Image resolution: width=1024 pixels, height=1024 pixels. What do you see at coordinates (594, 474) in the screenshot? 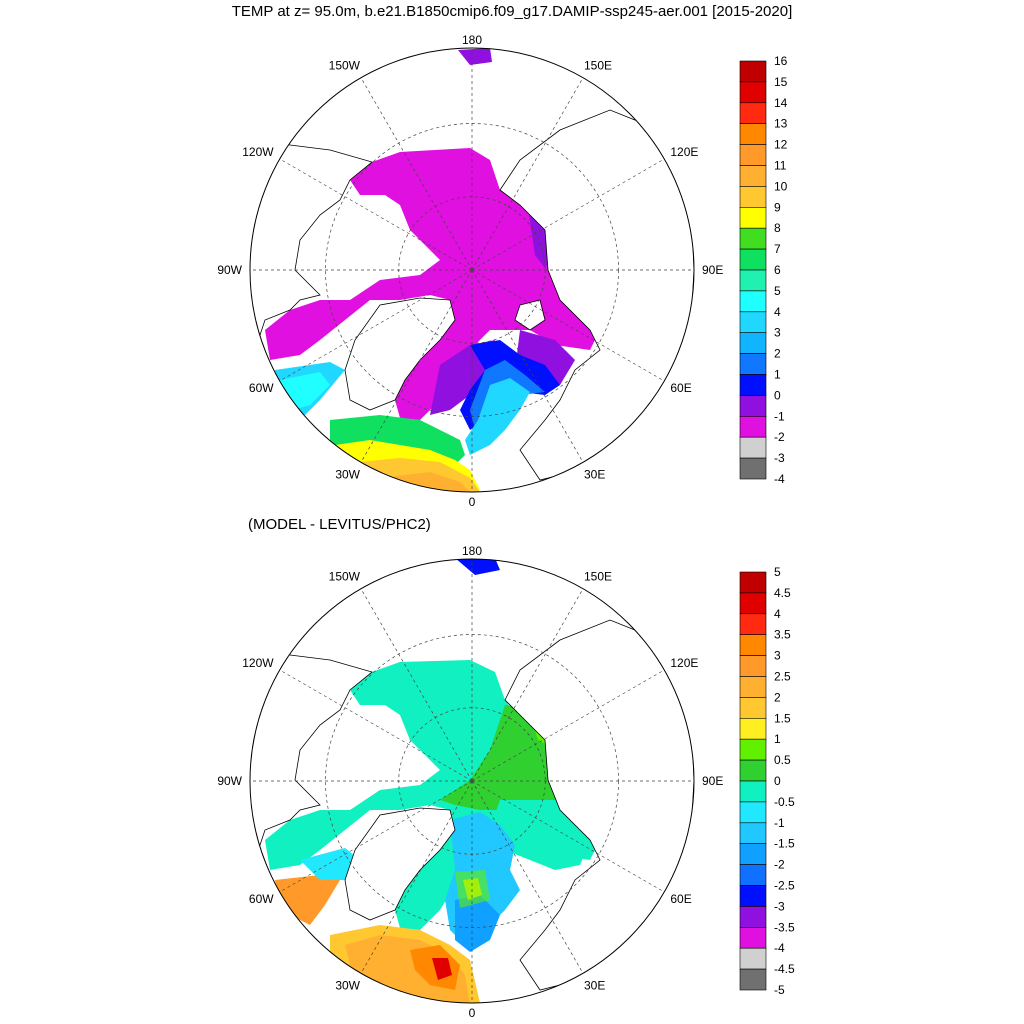
I see `top-lon-label: 30E` at bounding box center [594, 474].